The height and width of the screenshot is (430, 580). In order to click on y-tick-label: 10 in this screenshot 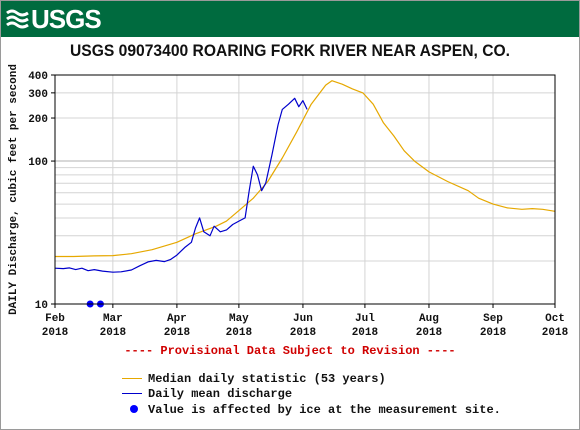, I will do `click(41, 306)`.